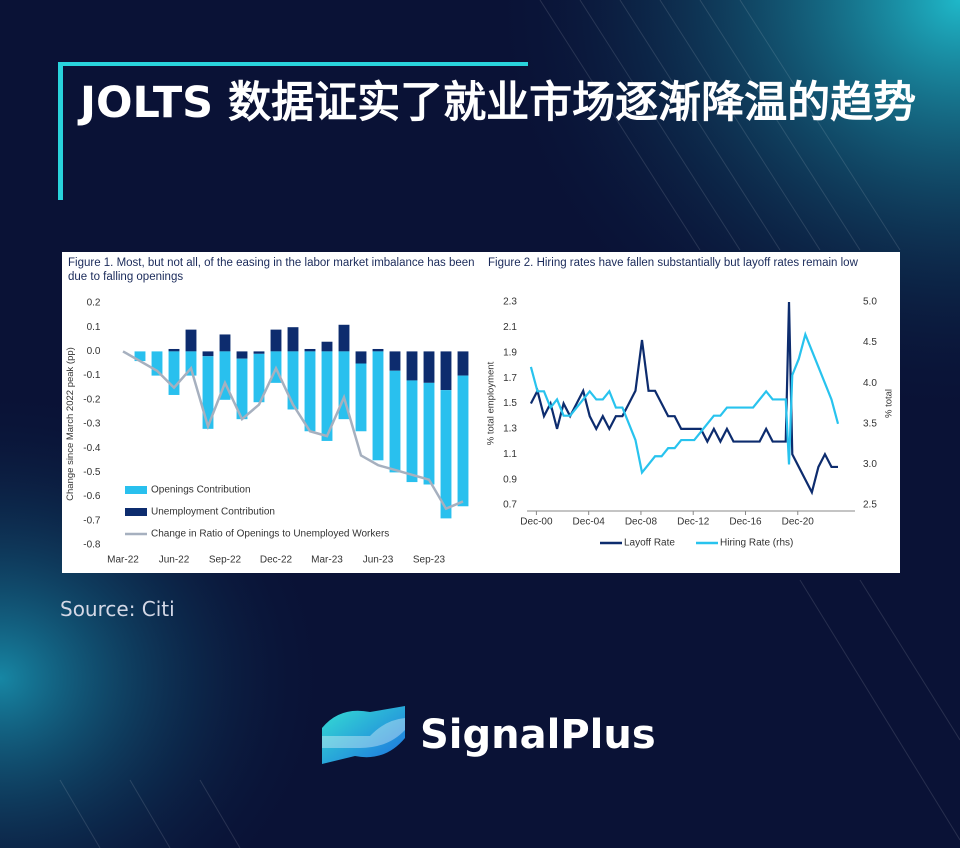  I want to click on y-tick-label: 0.7, so click(510, 505).